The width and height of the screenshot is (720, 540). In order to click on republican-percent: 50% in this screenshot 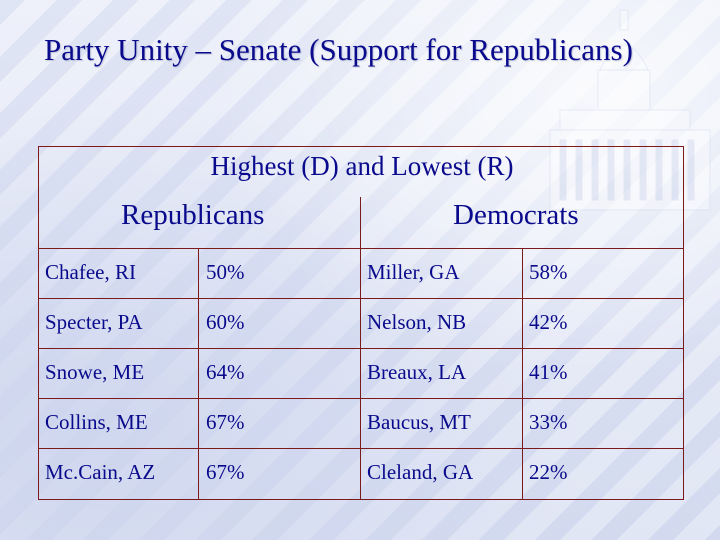, I will do `click(225, 272)`.